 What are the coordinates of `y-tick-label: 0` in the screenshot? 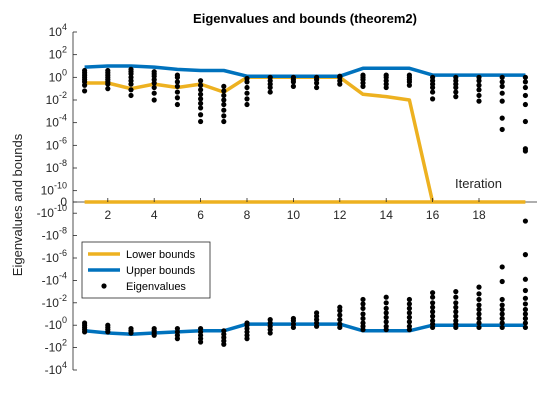 It's located at (63, 202).